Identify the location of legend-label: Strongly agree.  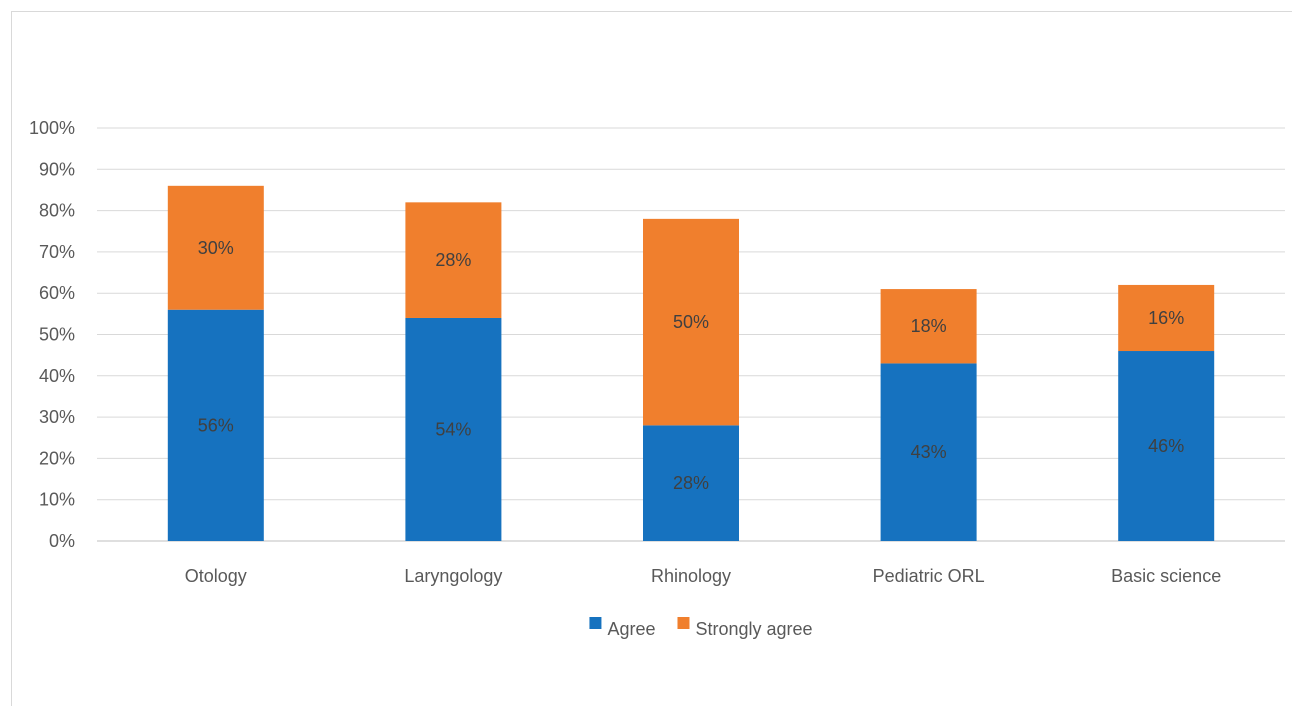
(753, 629).